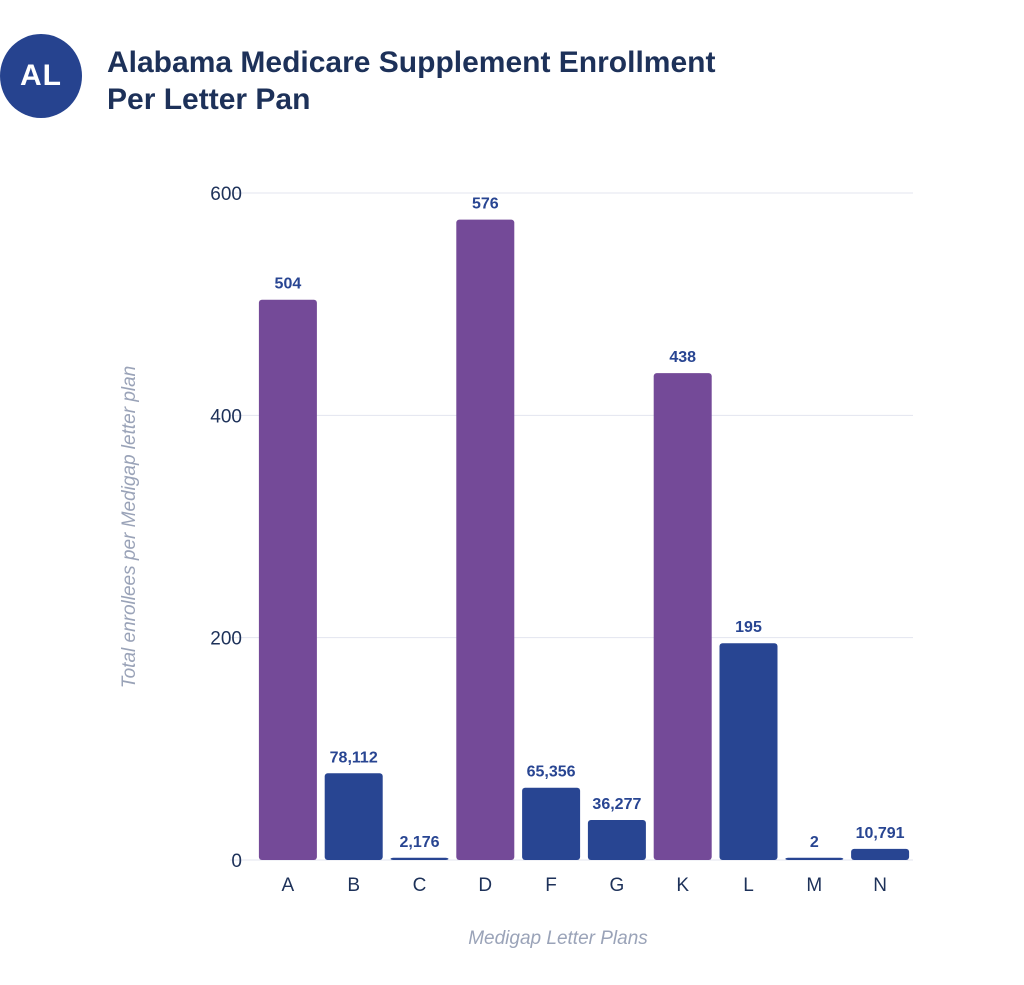 Image resolution: width=1024 pixels, height=985 pixels. Describe the element at coordinates (354, 757) in the screenshot. I see `data-label-B: 78,112` at that location.